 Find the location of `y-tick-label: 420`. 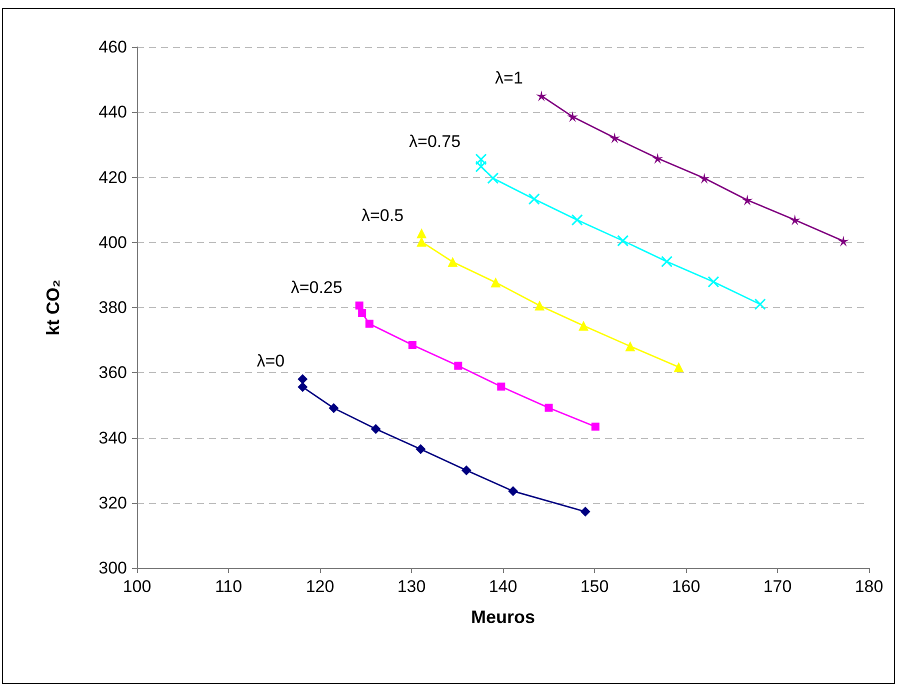

y-tick-label: 420 is located at coordinates (112, 177).